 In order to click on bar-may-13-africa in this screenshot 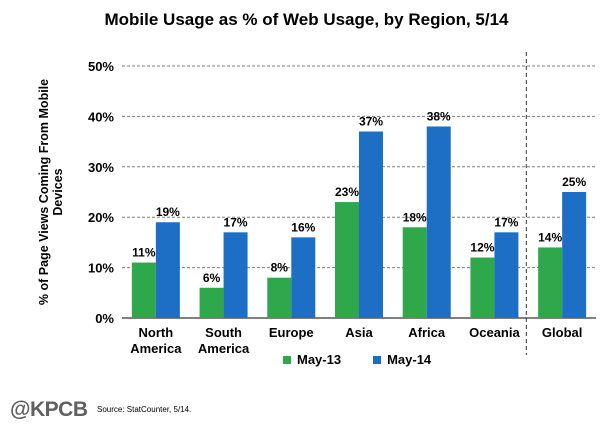, I will do `click(414, 272)`.